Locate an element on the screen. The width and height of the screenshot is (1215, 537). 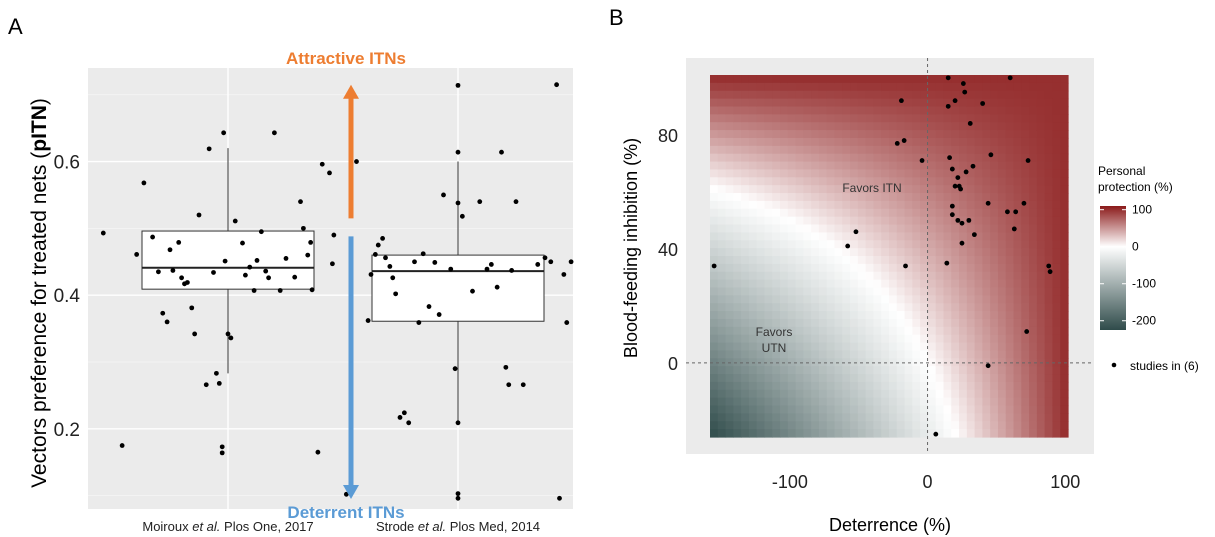
panel-a-letter: A is located at coordinates (15, 26).